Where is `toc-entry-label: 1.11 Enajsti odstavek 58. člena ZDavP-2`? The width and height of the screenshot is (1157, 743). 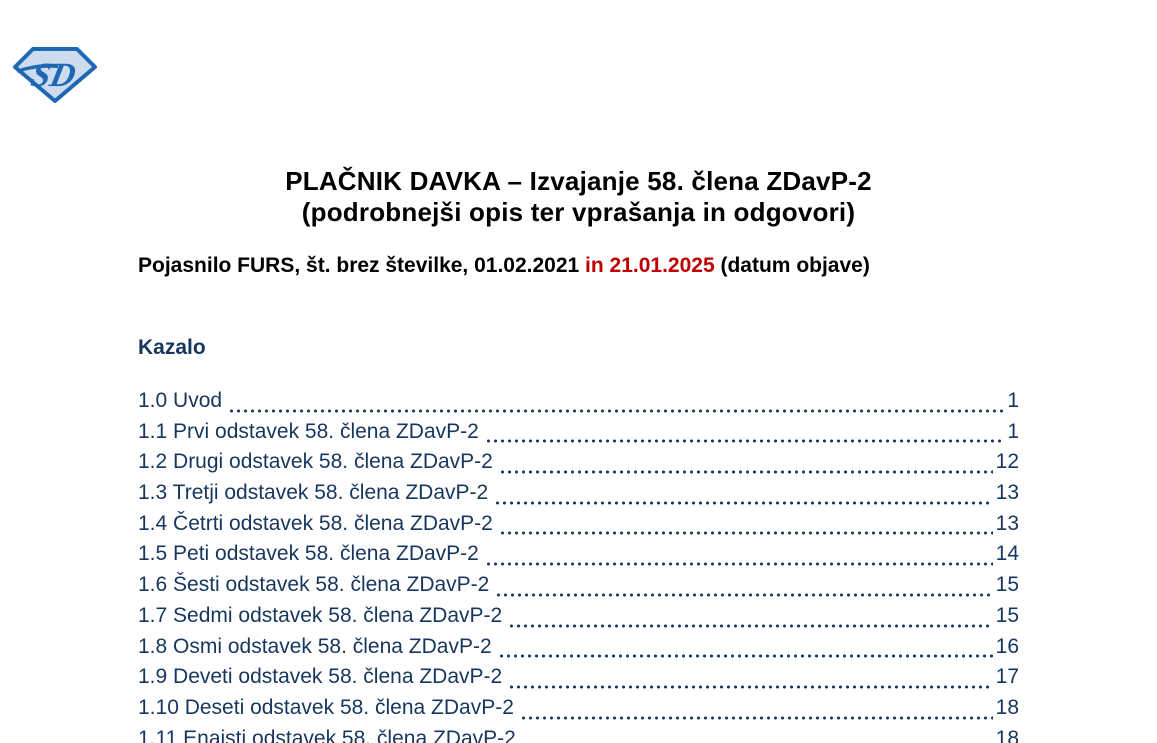 toc-entry-label: 1.11 Enajsti odstavek 58. člena ZDavP-2 is located at coordinates (327, 734).